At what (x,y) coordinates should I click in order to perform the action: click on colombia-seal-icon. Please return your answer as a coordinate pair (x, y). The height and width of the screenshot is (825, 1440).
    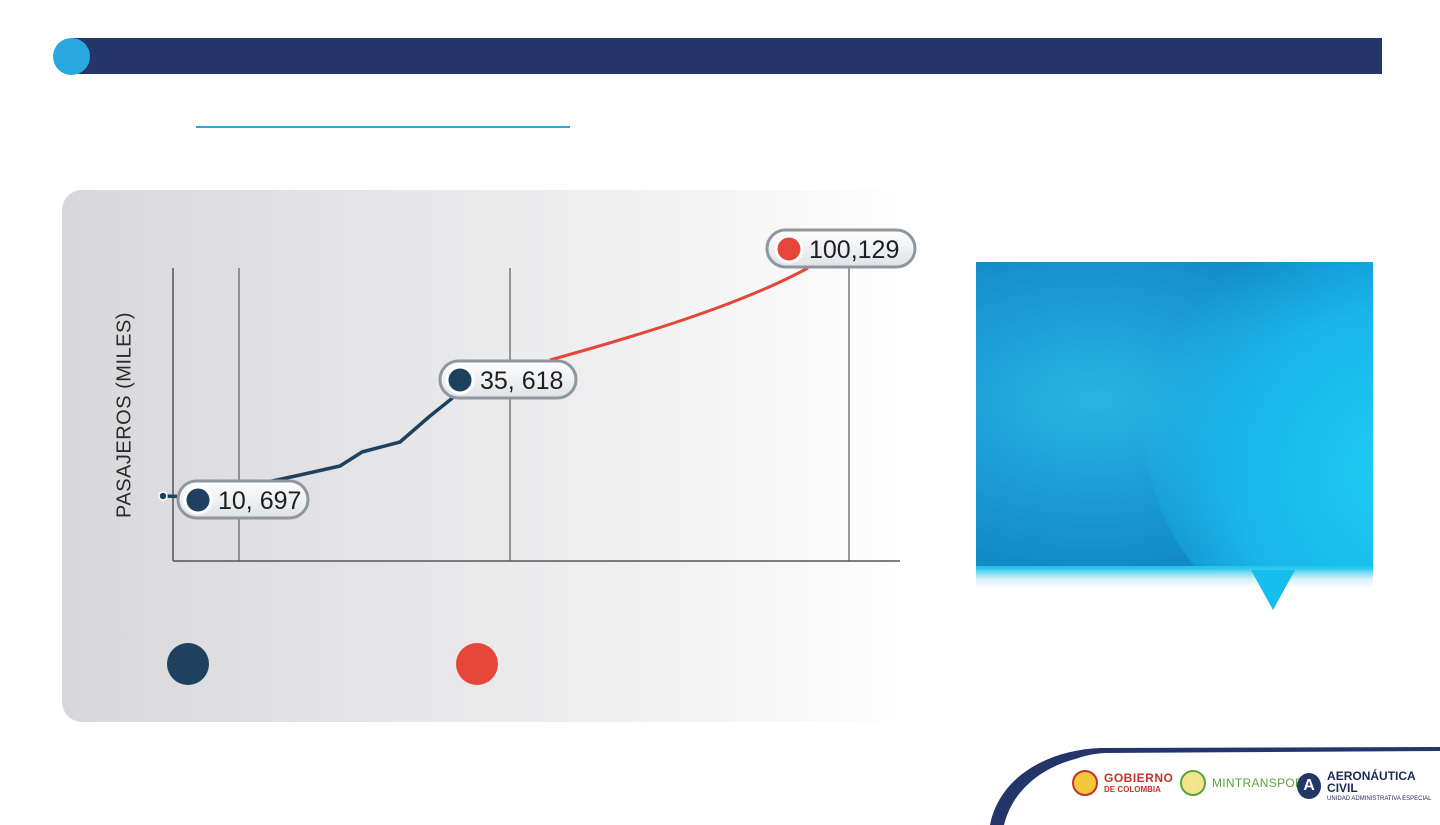
    Looking at the image, I should click on (1085, 783).